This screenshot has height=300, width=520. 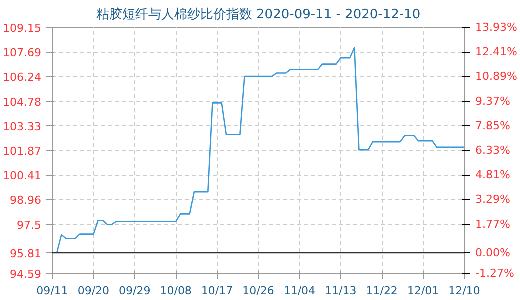 I want to click on y2-tick-label: 6.33%, so click(x=493, y=150).